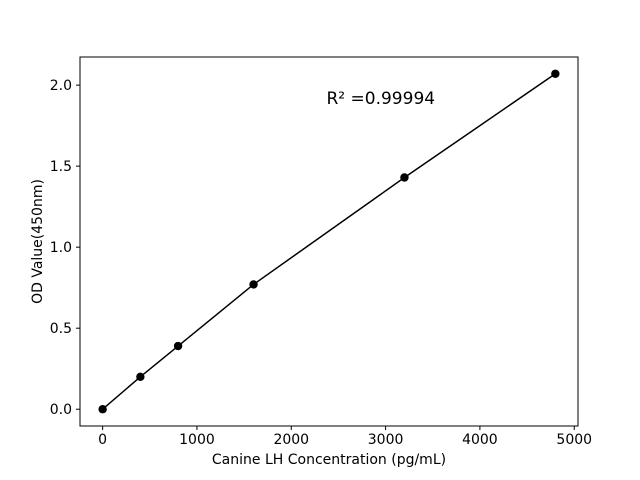 The width and height of the screenshot is (640, 480). Describe the element at coordinates (102, 440) in the screenshot. I see `x-tick-label: 0` at that location.